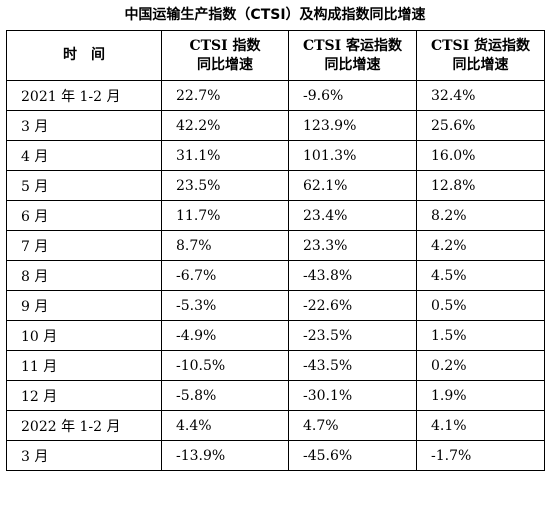 This screenshot has height=521, width=550. Describe the element at coordinates (480, 245) in the screenshot. I see `cell-freight: 4.2%` at that location.